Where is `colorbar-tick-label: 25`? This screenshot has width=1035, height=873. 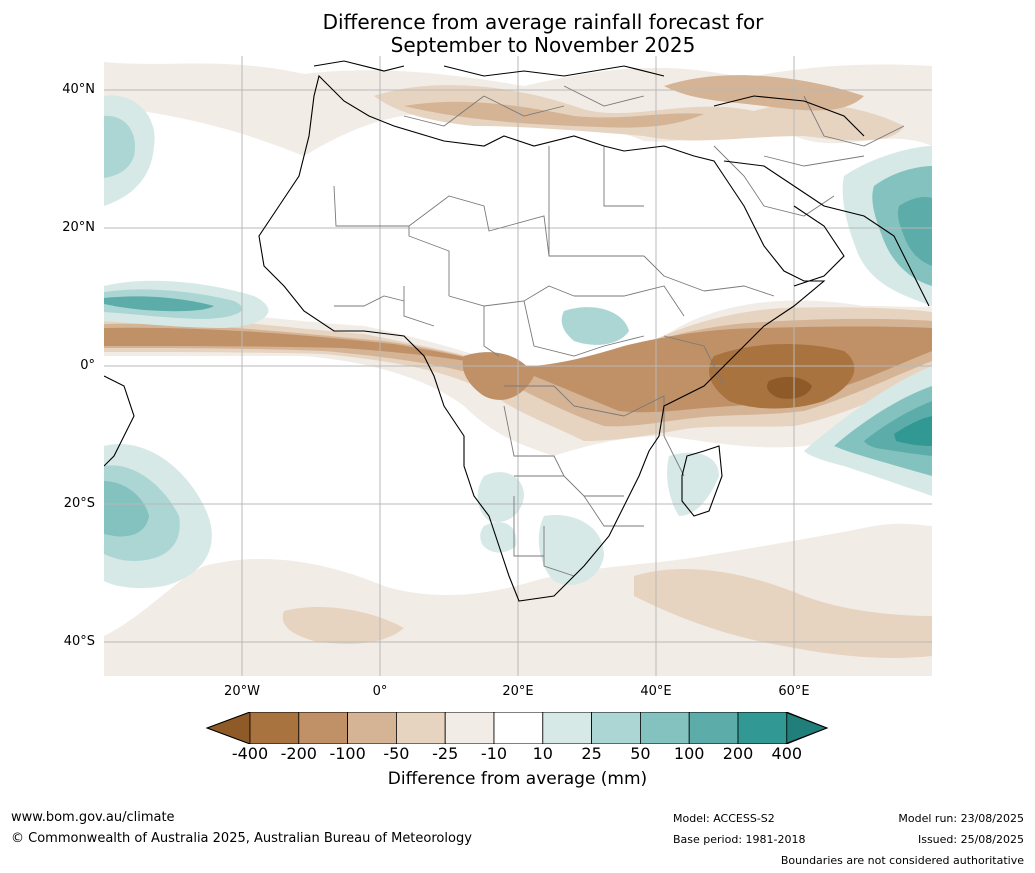 colorbar-tick-label: 25 is located at coordinates (591, 753).